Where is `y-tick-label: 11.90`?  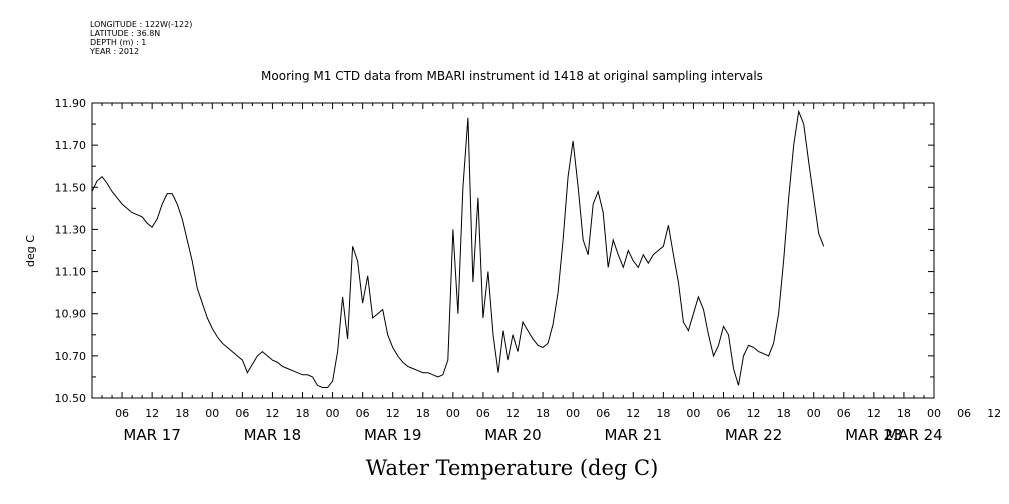 y-tick-label: 11.90 is located at coordinates (71, 103).